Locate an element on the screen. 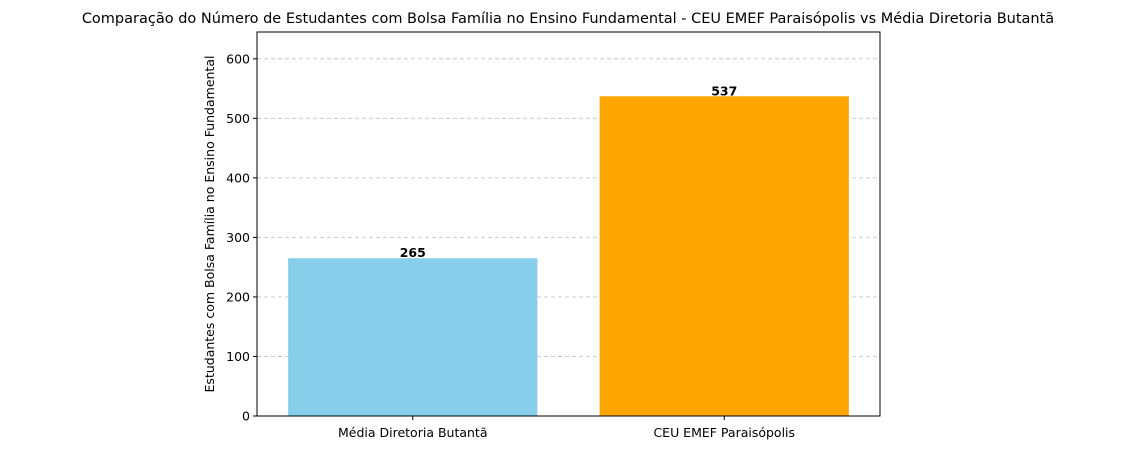 Image resolution: width=1137 pixels, height=450 pixels. x-tick-label: Média Diretoria Butantã is located at coordinates (413, 432).